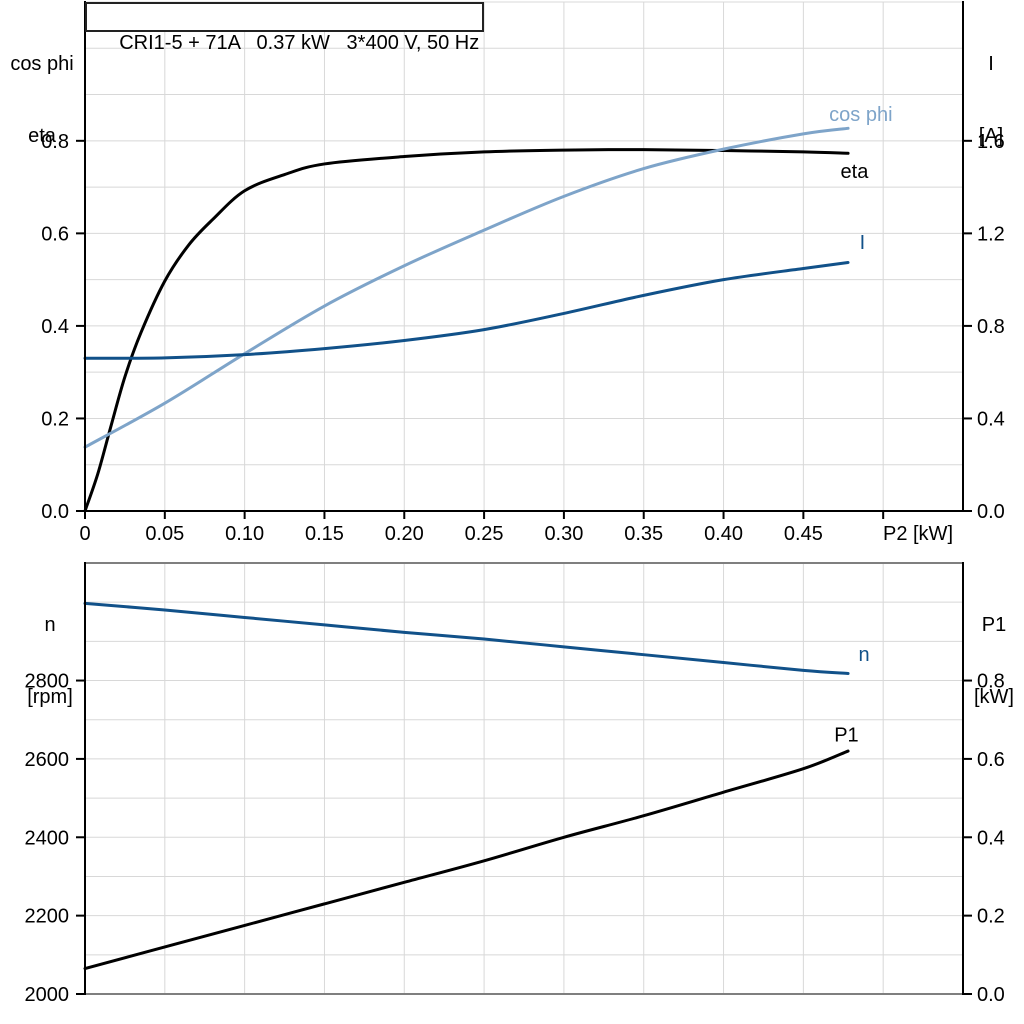 Image resolution: width=1024 pixels, height=1024 pixels. Describe the element at coordinates (324, 534) in the screenshot. I see `svg-text: 0.15` at that location.